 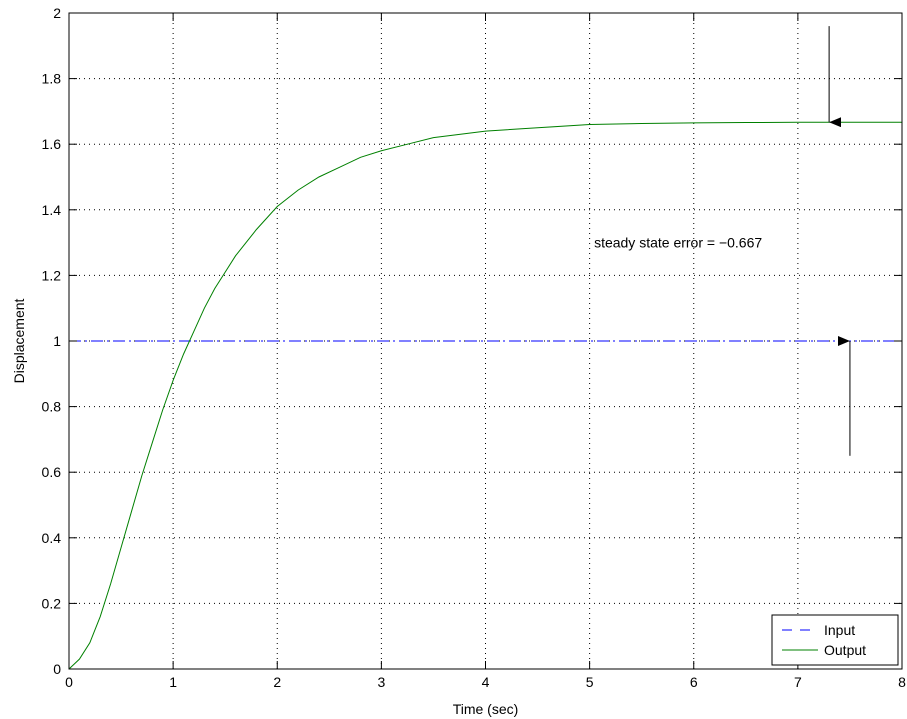 I want to click on x-tick-label: 2, so click(x=277, y=682).